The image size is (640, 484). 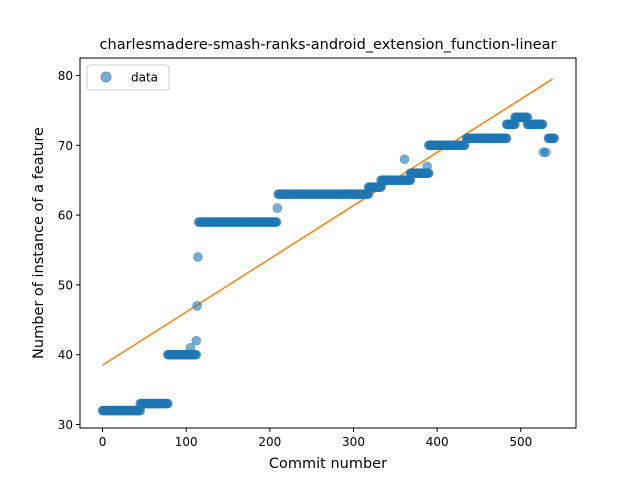 I want to click on y-tick-label: 40, so click(x=65, y=355).